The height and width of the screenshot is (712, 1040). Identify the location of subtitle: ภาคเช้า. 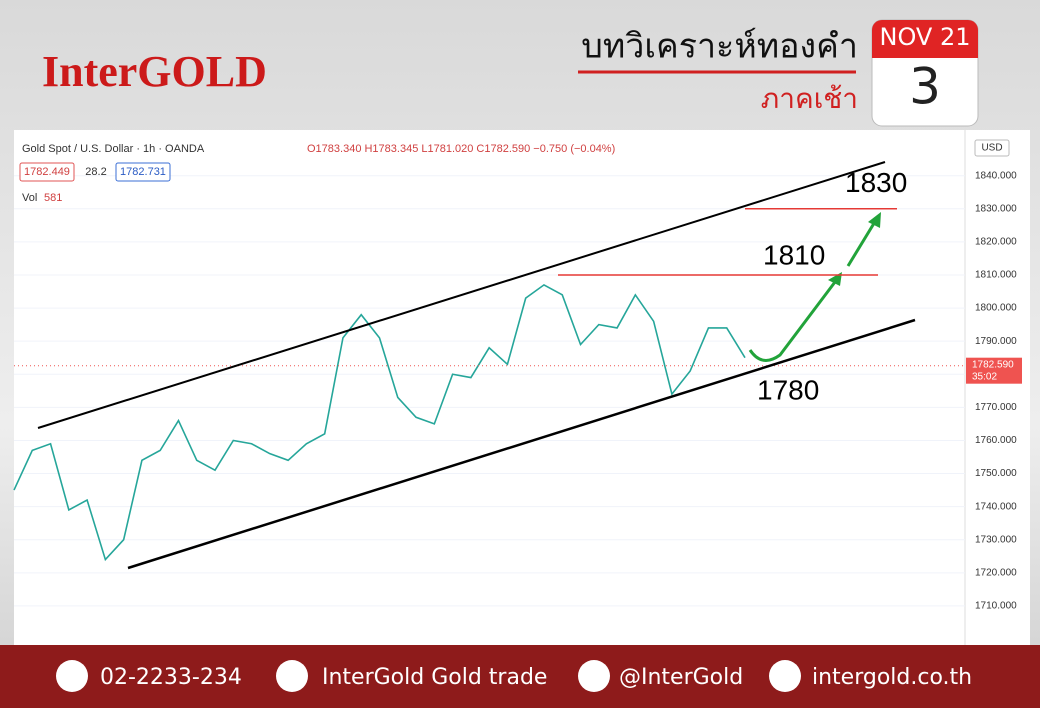
(809, 98).